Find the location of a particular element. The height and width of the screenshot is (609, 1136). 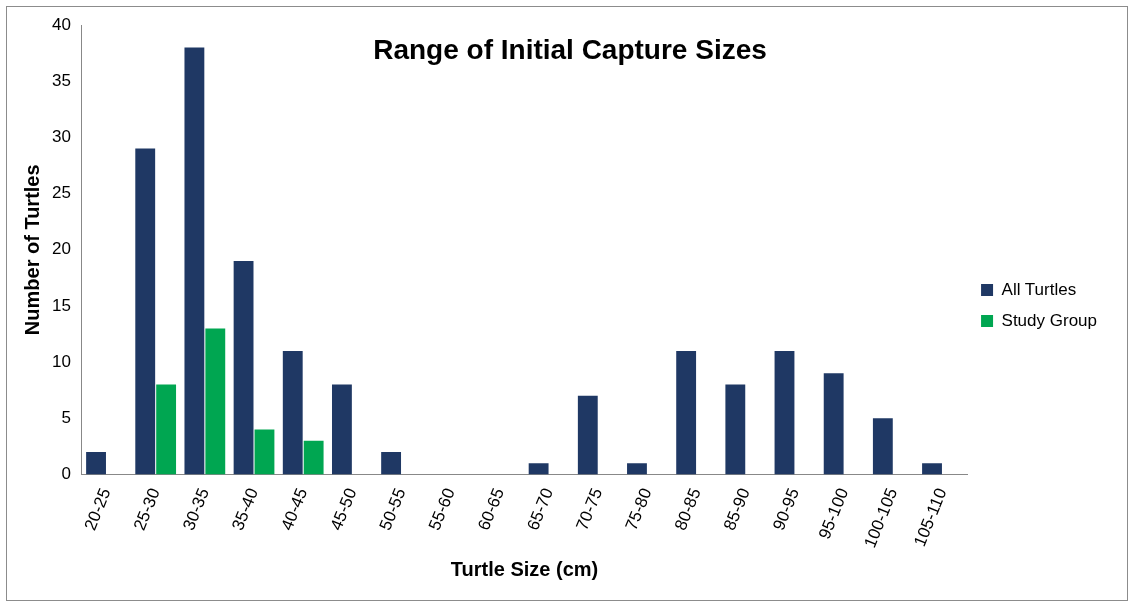

x-tick-label: 20-25 is located at coordinates (97, 509).